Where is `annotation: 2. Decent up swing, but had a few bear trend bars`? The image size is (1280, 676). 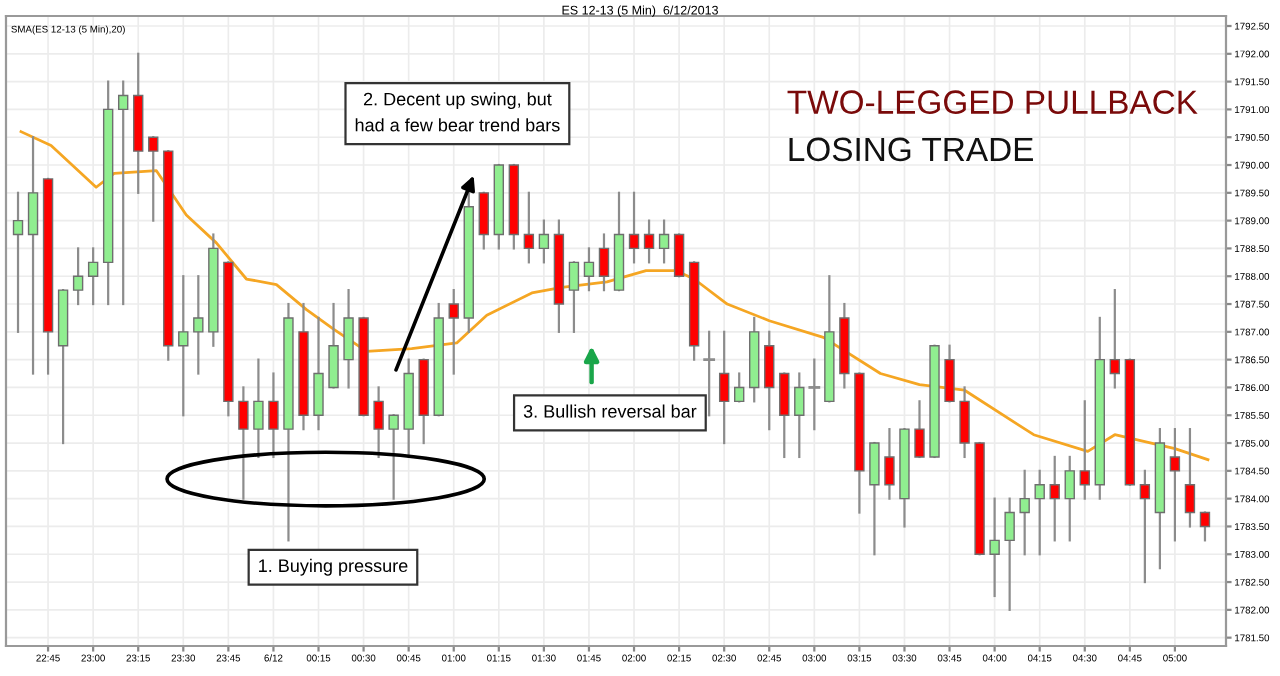 annotation: 2. Decent up swing, but had a few bear trend bars is located at coordinates (457, 112).